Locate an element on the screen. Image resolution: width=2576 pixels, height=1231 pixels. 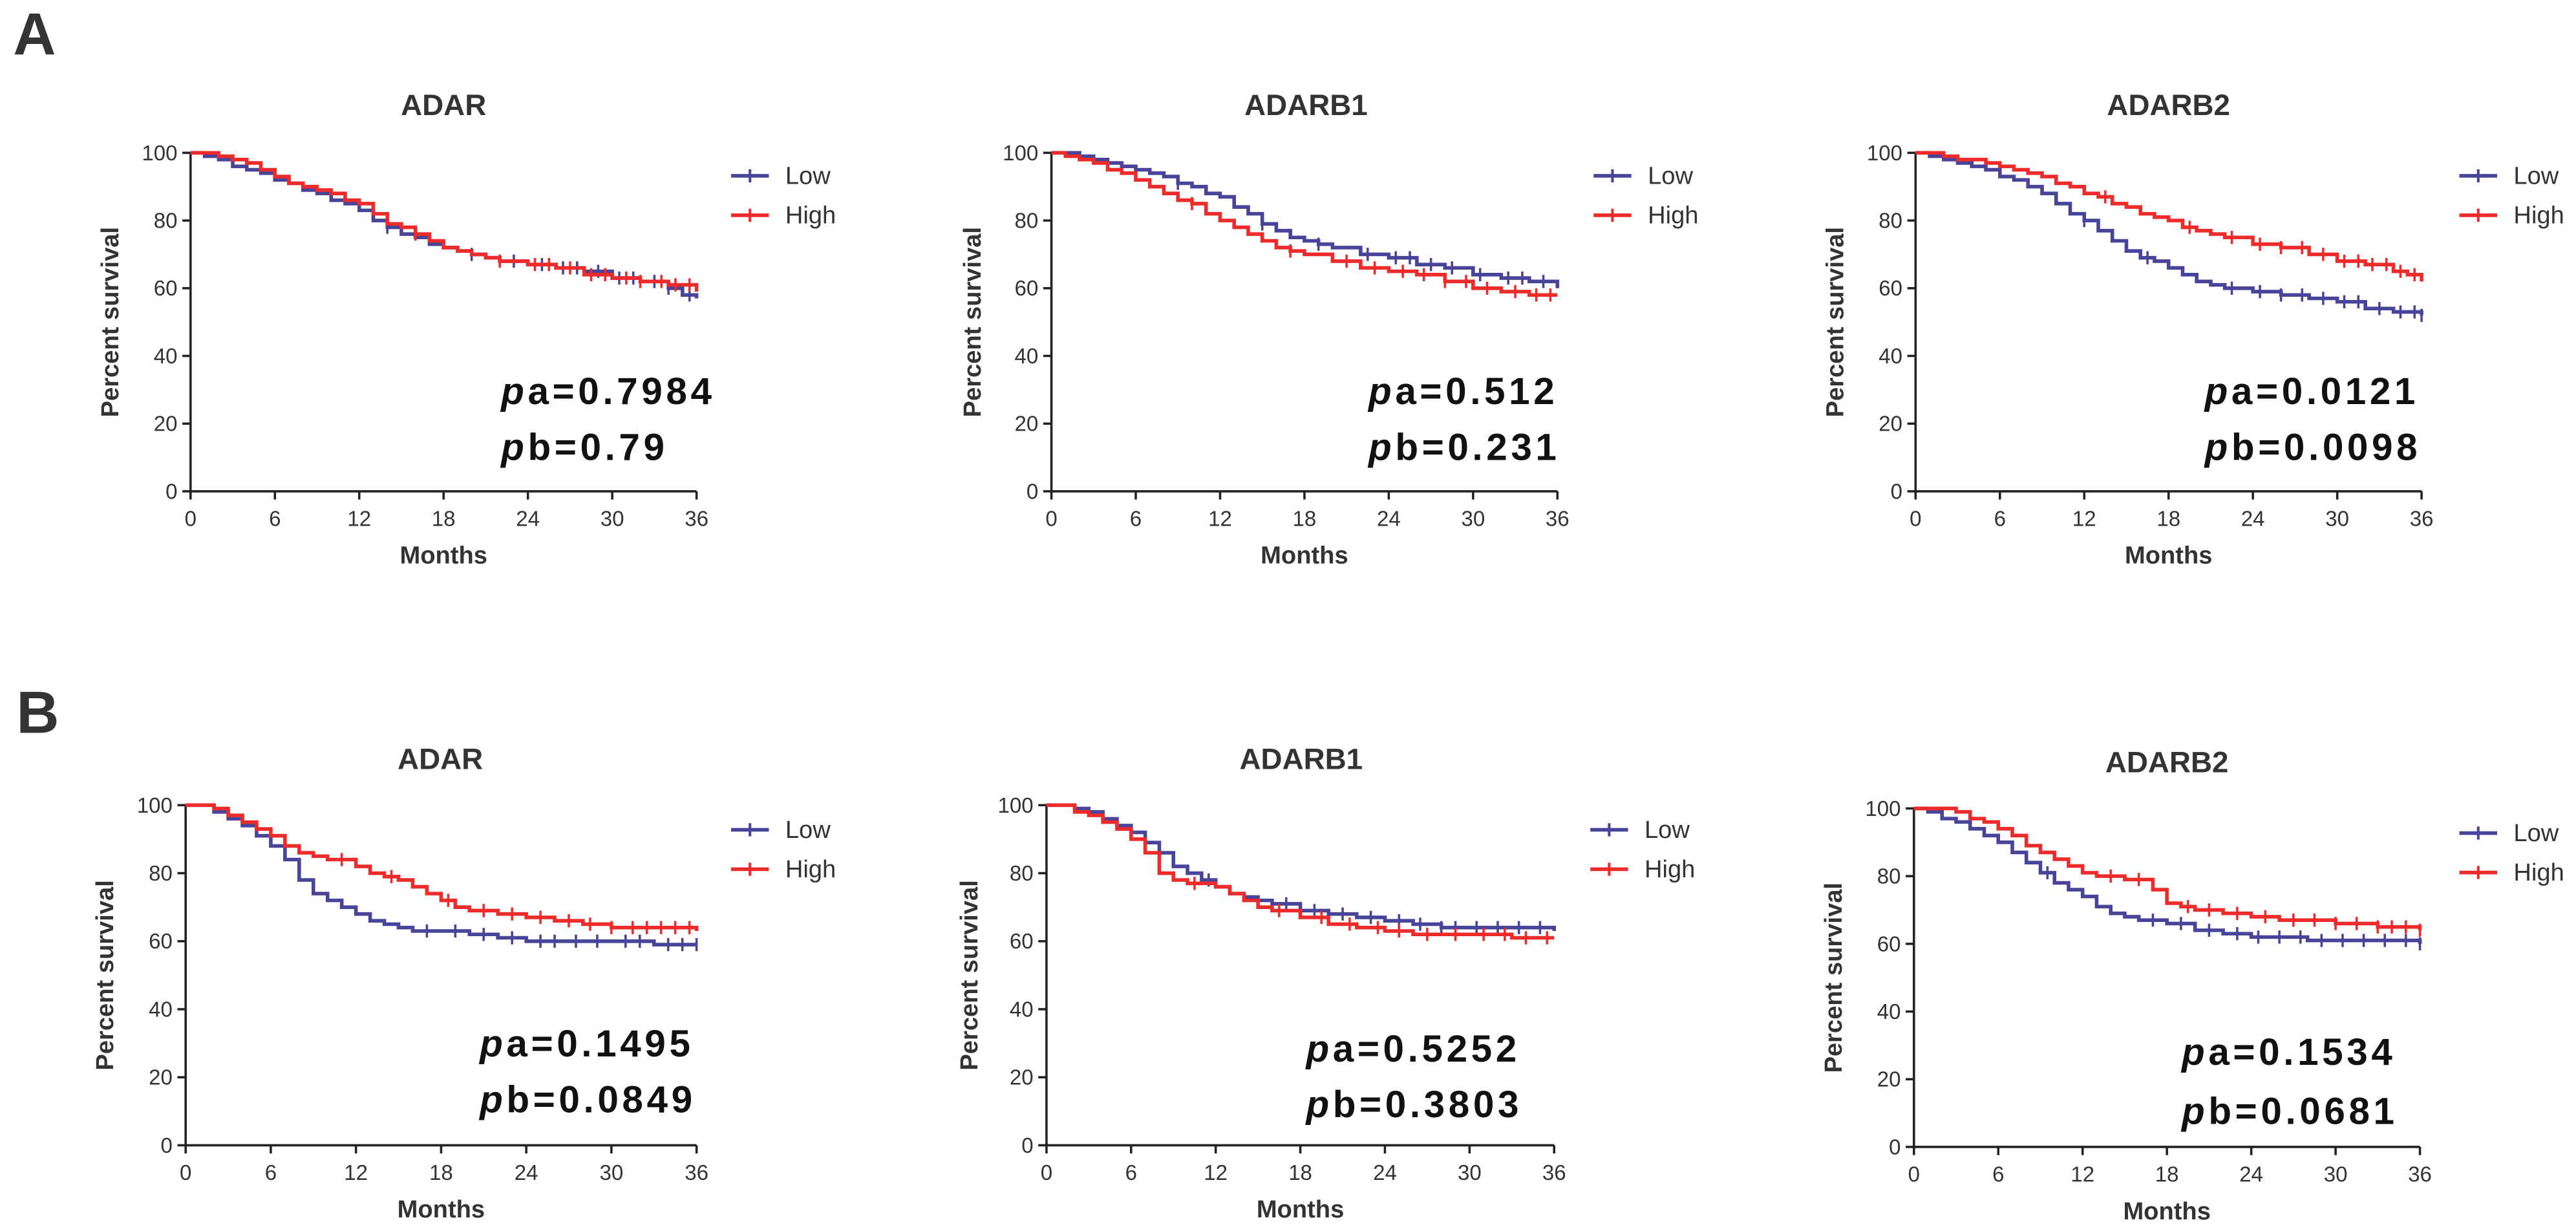
p-value-text: b=0.0098 is located at coordinates (2326, 448).